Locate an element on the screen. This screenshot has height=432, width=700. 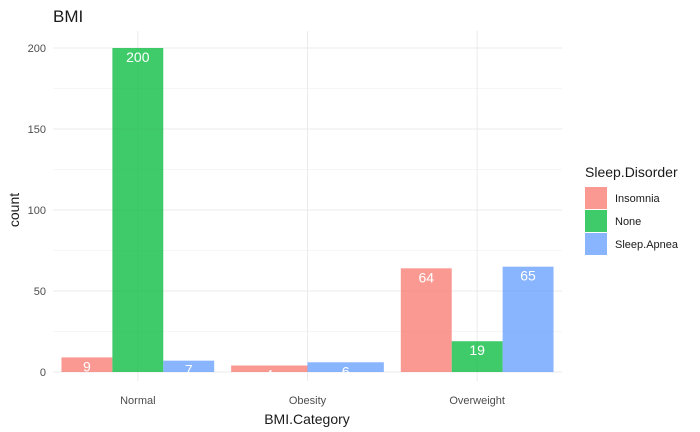
bar-value-label: 64 is located at coordinates (426, 277).